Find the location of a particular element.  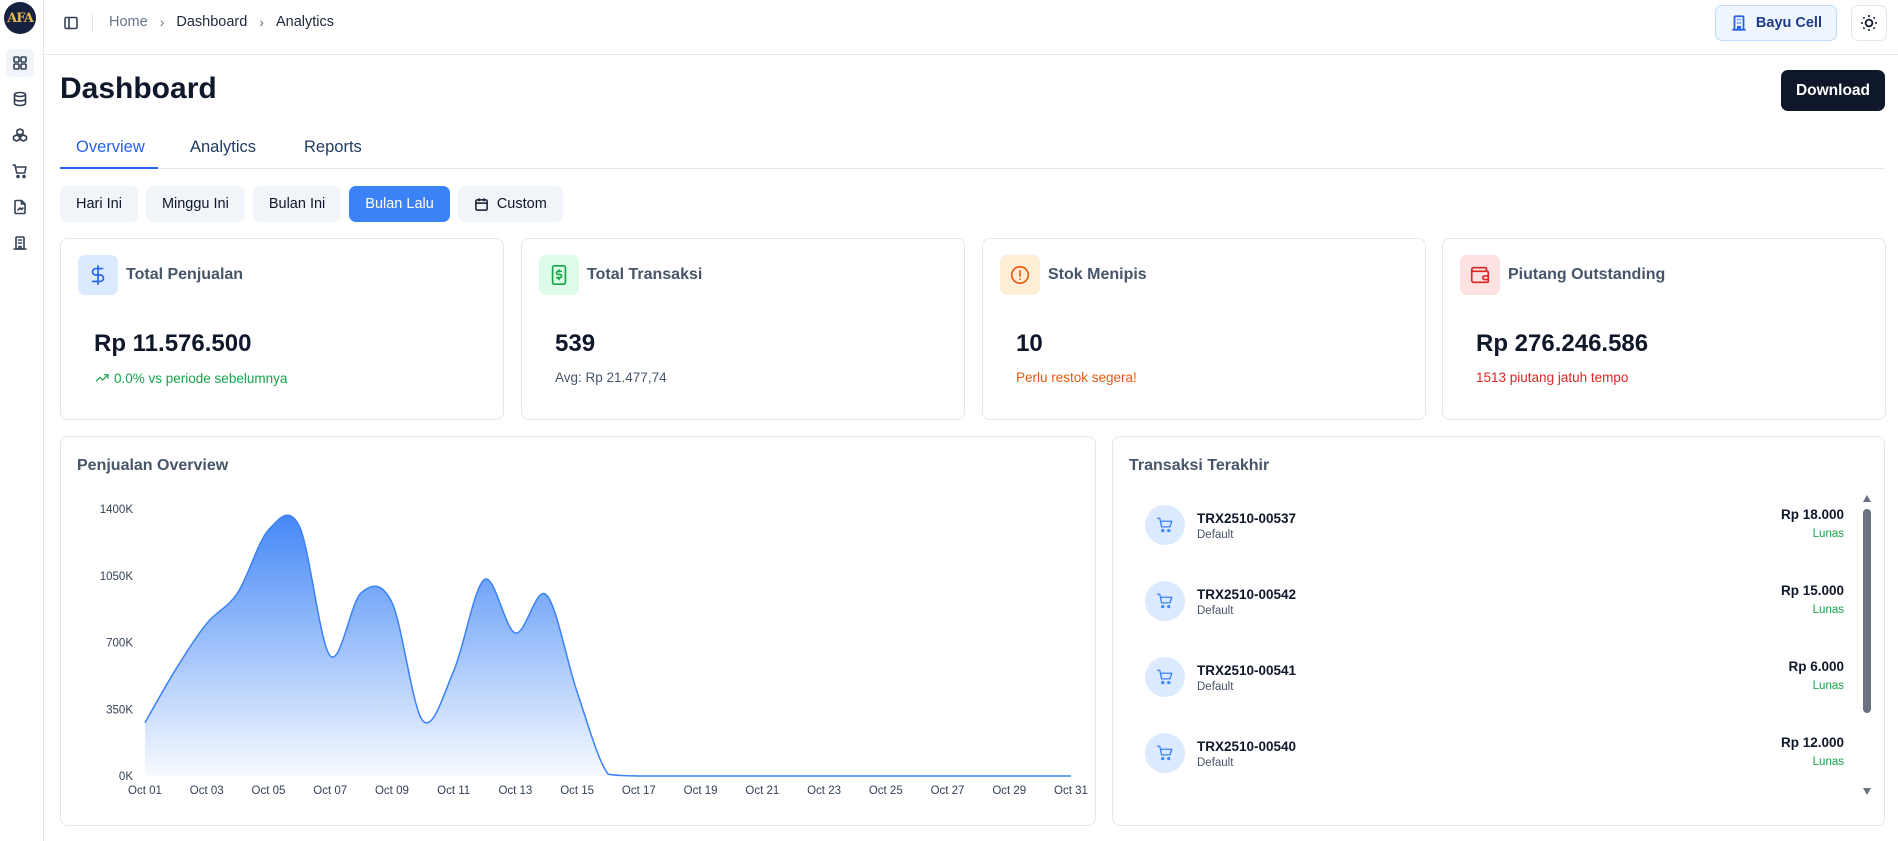

panel-left-icon is located at coordinates (71, 23).